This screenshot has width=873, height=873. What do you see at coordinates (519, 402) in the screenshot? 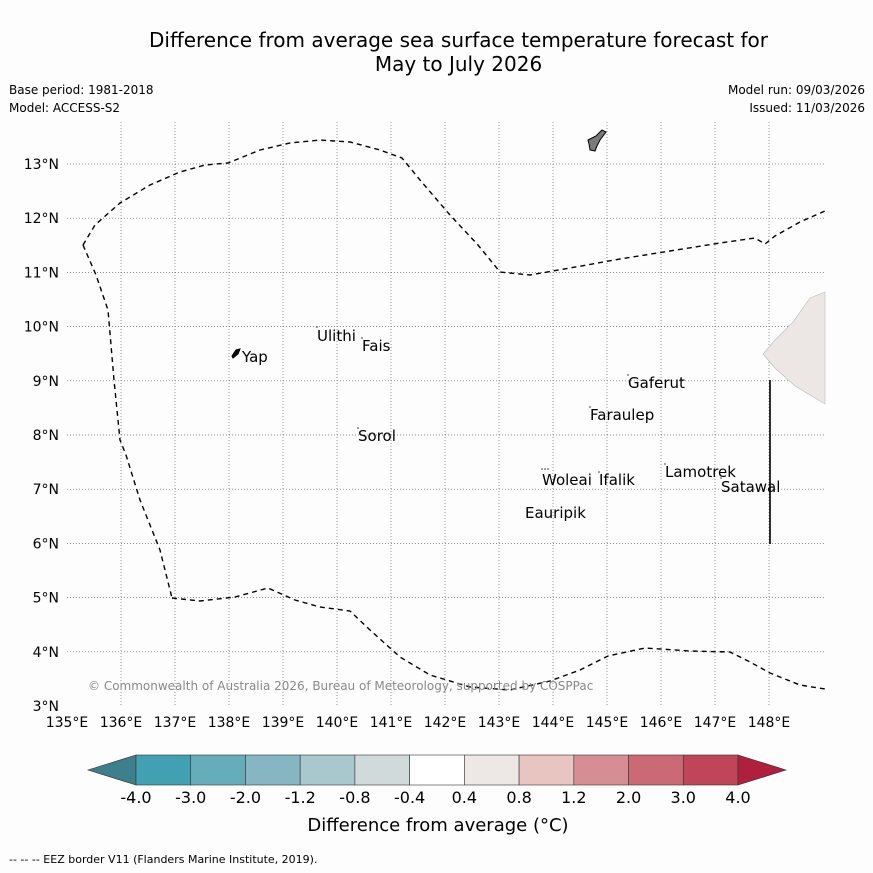
I see `island-markers` at bounding box center [519, 402].